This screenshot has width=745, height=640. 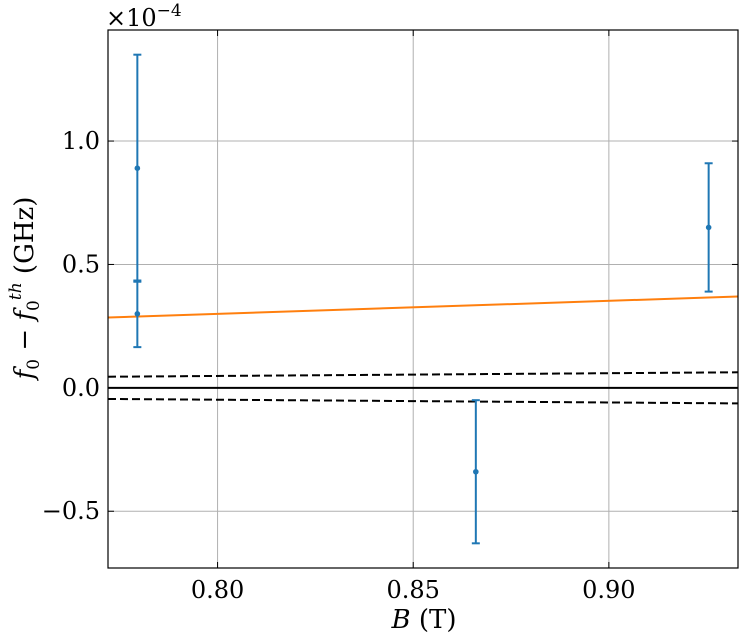 What do you see at coordinates (131, 18) in the screenshot?
I see `y-multiplier-base: ×10` at bounding box center [131, 18].